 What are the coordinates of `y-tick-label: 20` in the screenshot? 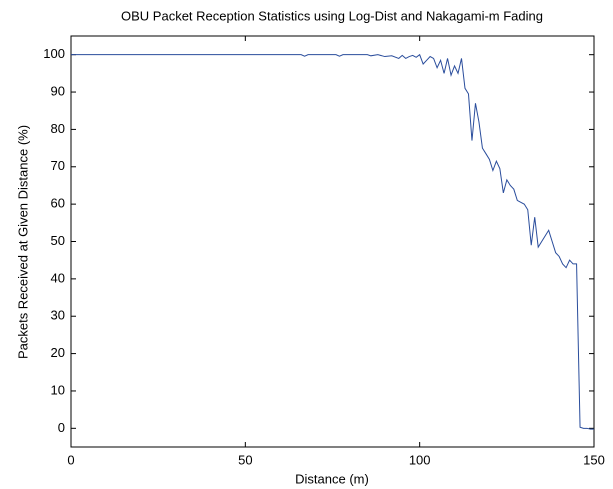 It's located at (58, 352).